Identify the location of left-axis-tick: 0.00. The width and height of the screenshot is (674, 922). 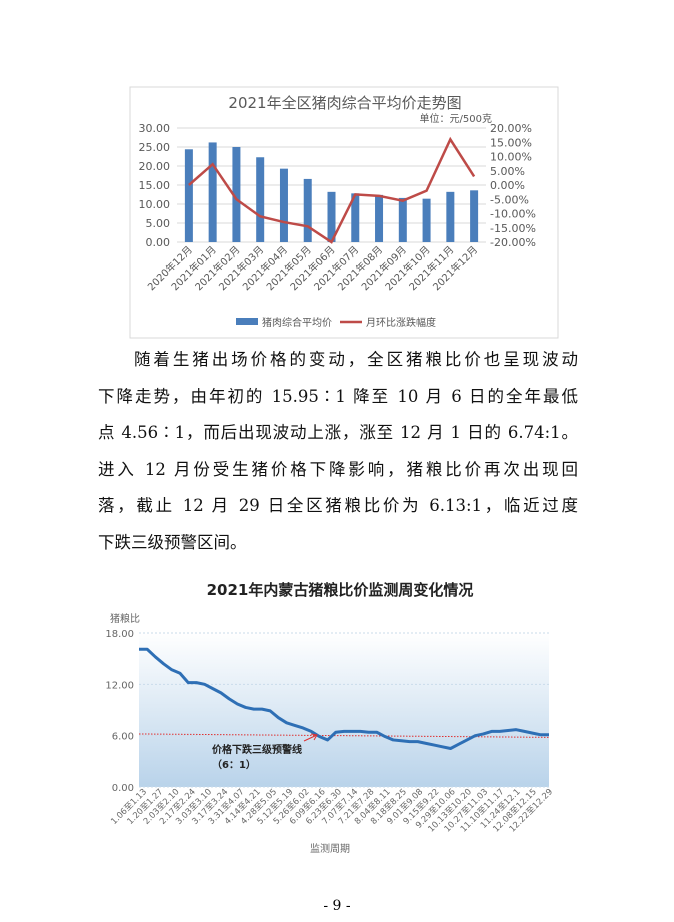
(158, 242).